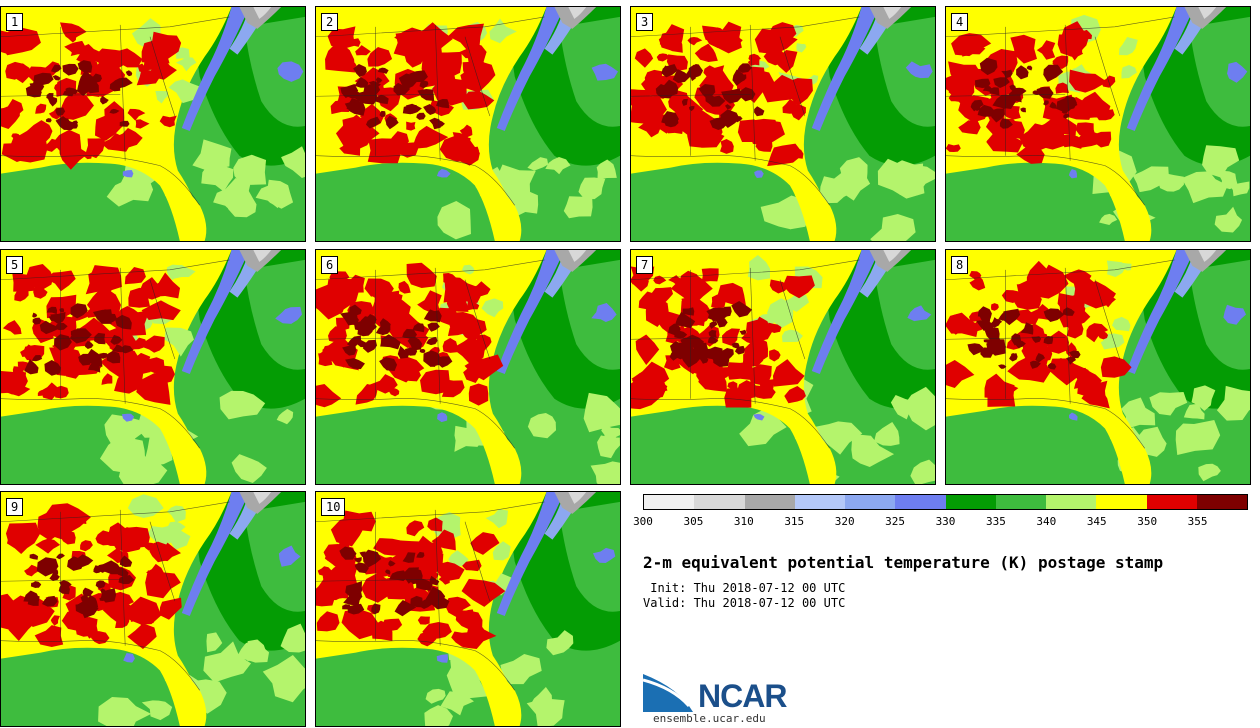 The image size is (1260, 728). Describe the element at coordinates (744, 588) in the screenshot. I see `init-time: Init: Thu 2018-07-12 00 UTC` at that location.